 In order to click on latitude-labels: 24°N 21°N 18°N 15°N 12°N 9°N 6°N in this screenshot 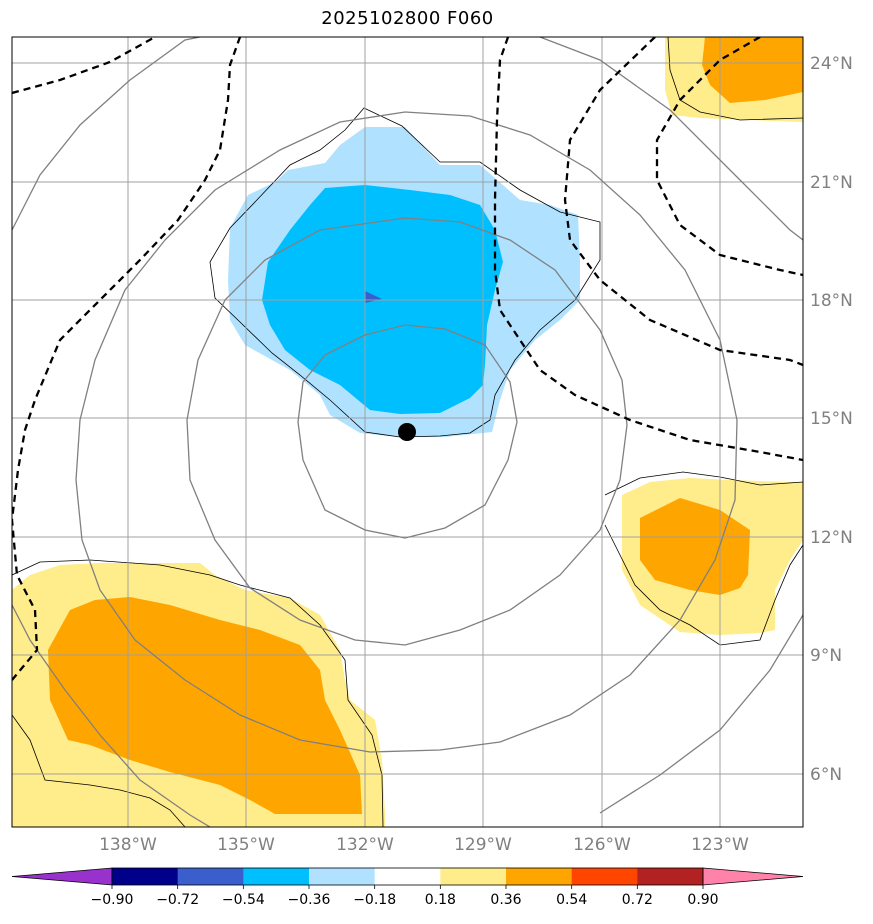, I will do `click(831, 419)`.